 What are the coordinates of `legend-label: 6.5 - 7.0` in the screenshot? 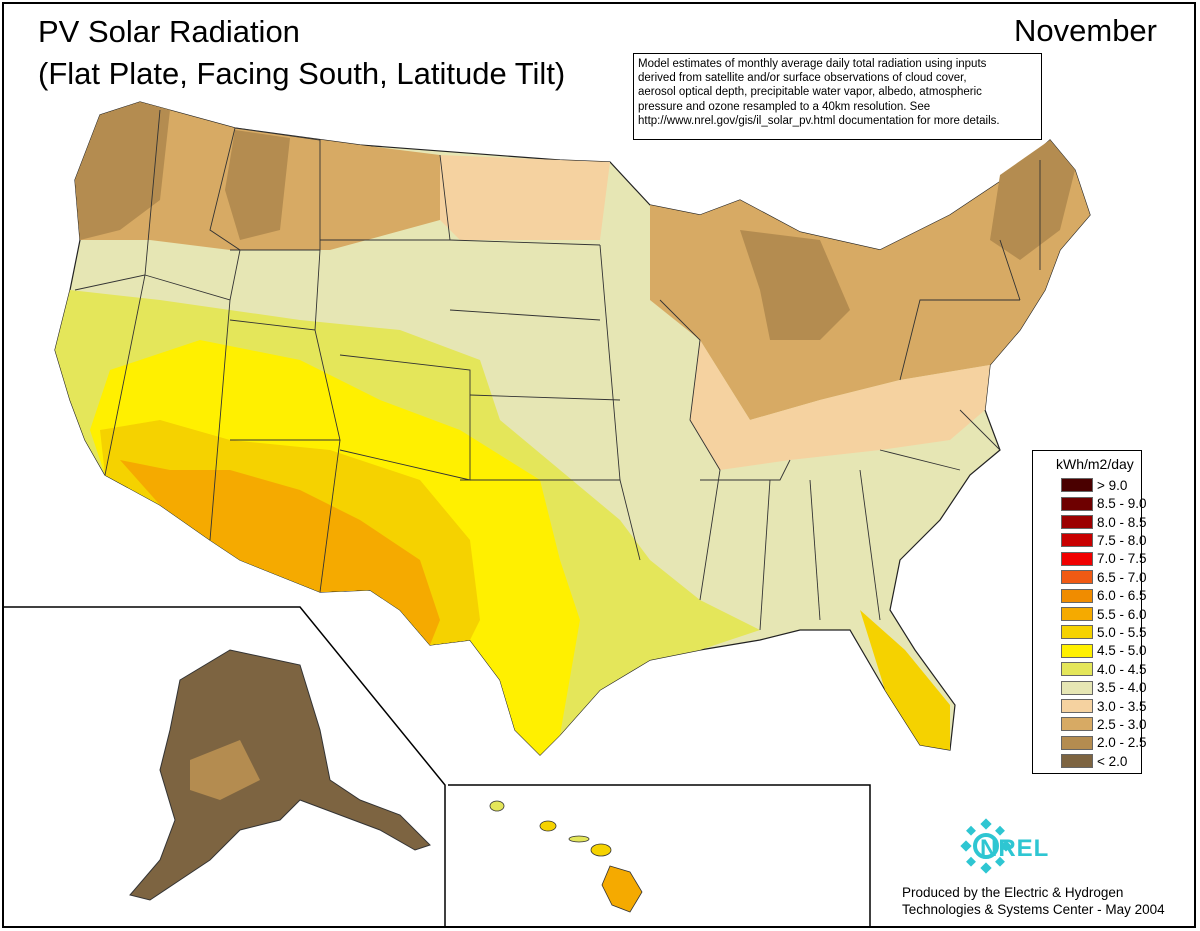 It's located at (1122, 577).